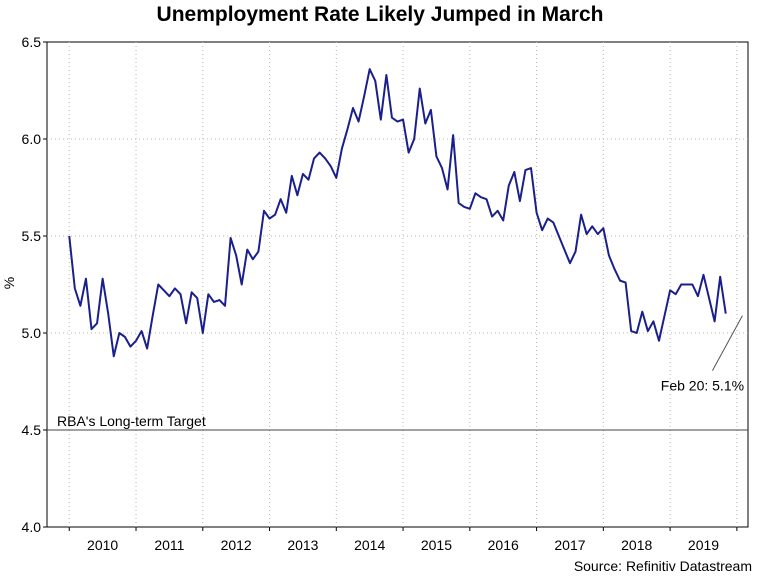  Describe the element at coordinates (34, 284) in the screenshot. I see `y-axis: 4.0 4.5 5.0 5.5 6.0 6.5` at that location.